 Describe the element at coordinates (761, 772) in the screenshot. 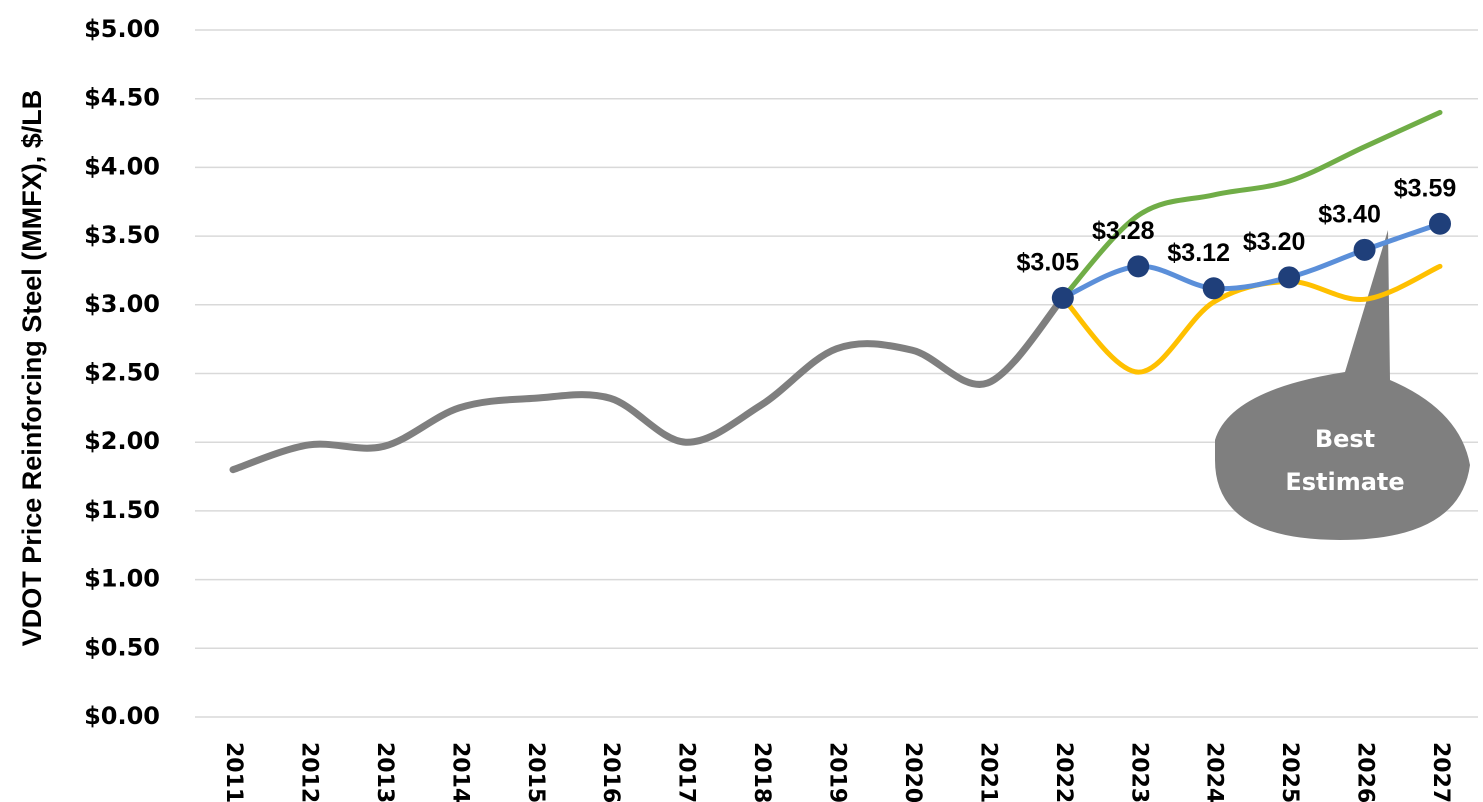

I see `x-tick-label: 2018` at that location.